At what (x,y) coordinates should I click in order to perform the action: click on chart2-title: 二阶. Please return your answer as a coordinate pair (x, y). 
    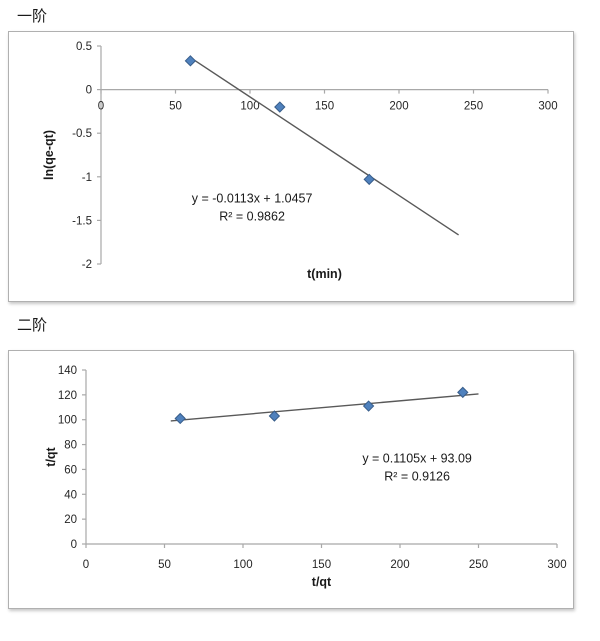
    Looking at the image, I should click on (32, 325).